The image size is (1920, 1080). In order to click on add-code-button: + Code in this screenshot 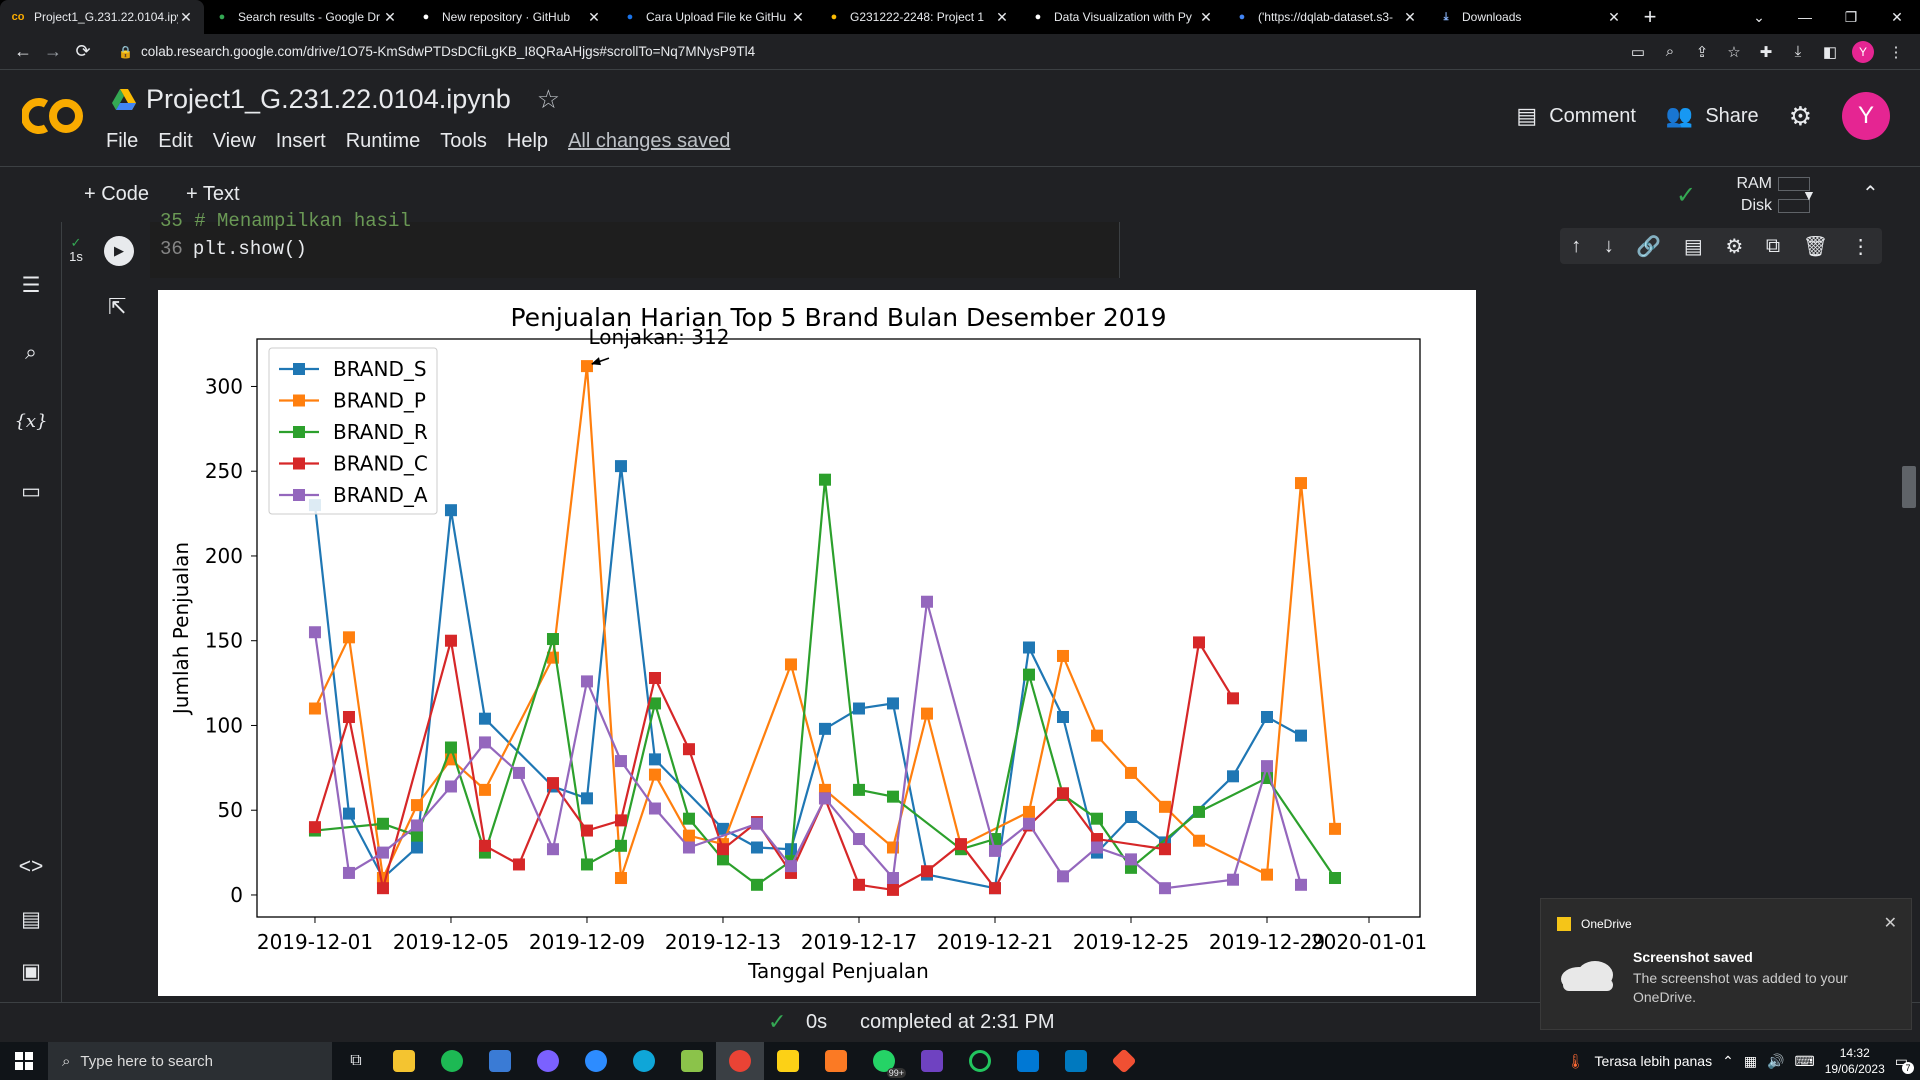, I will do `click(117, 194)`.